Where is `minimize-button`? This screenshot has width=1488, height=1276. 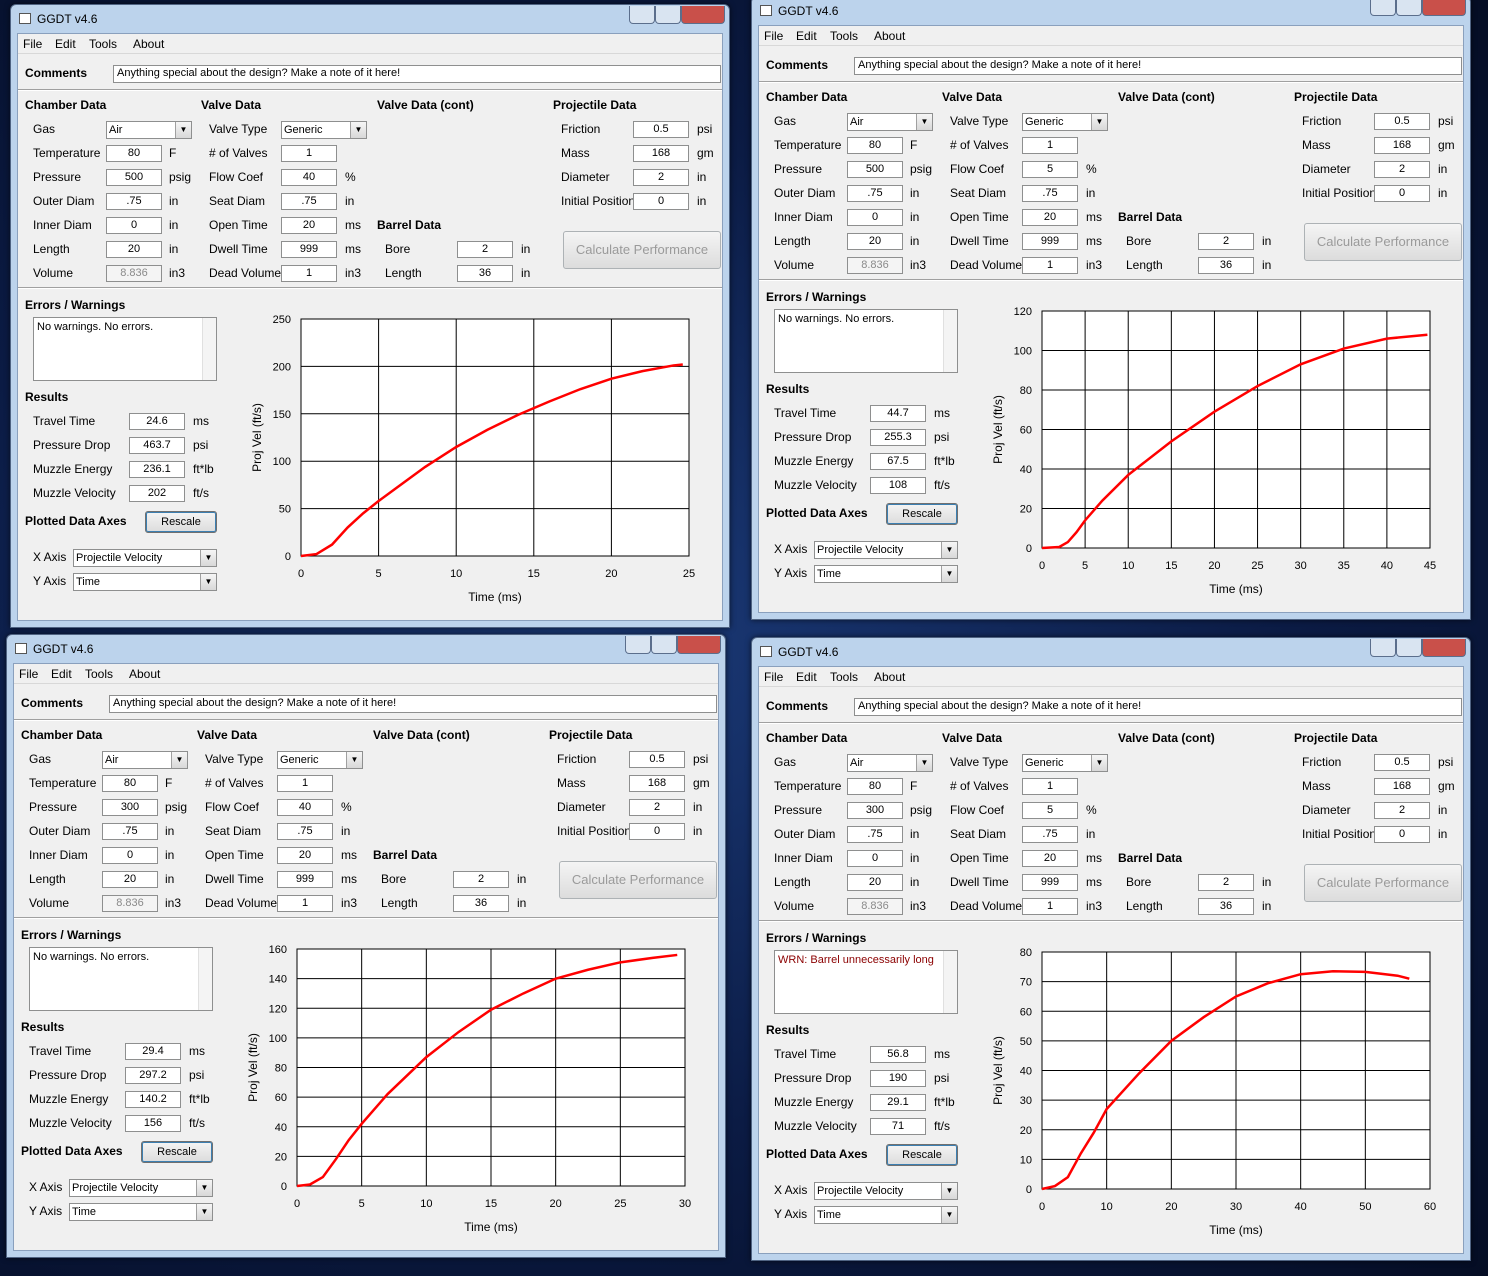 minimize-button is located at coordinates (642, 15).